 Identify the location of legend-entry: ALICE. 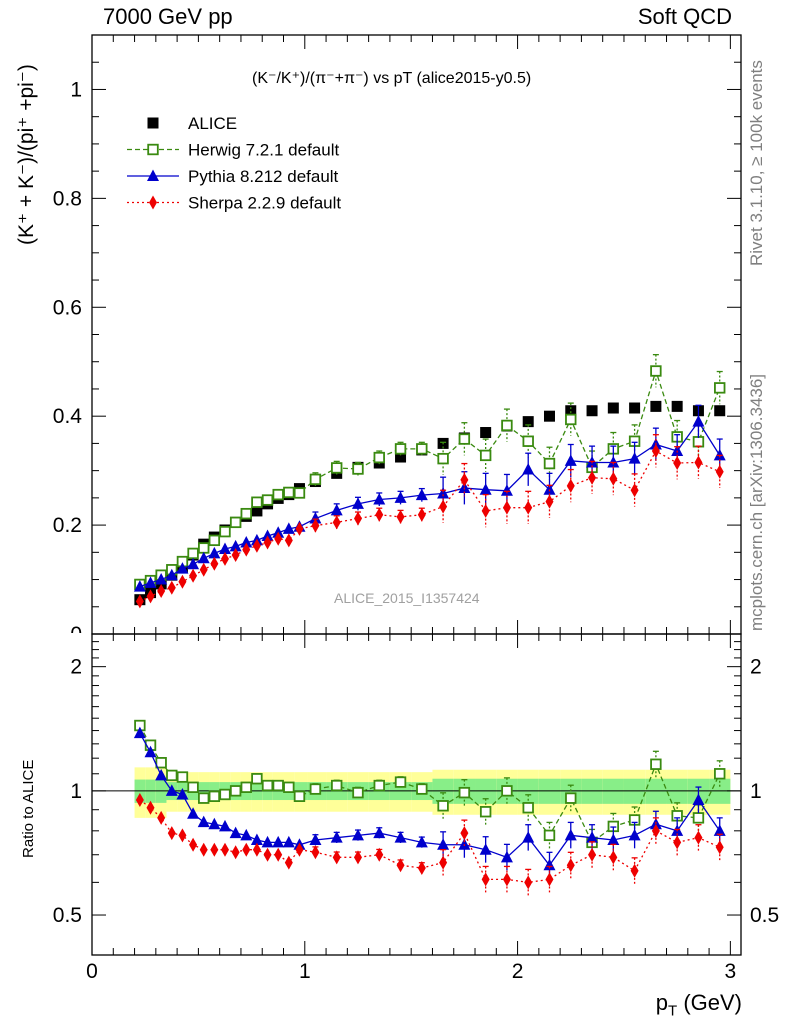
(192, 123).